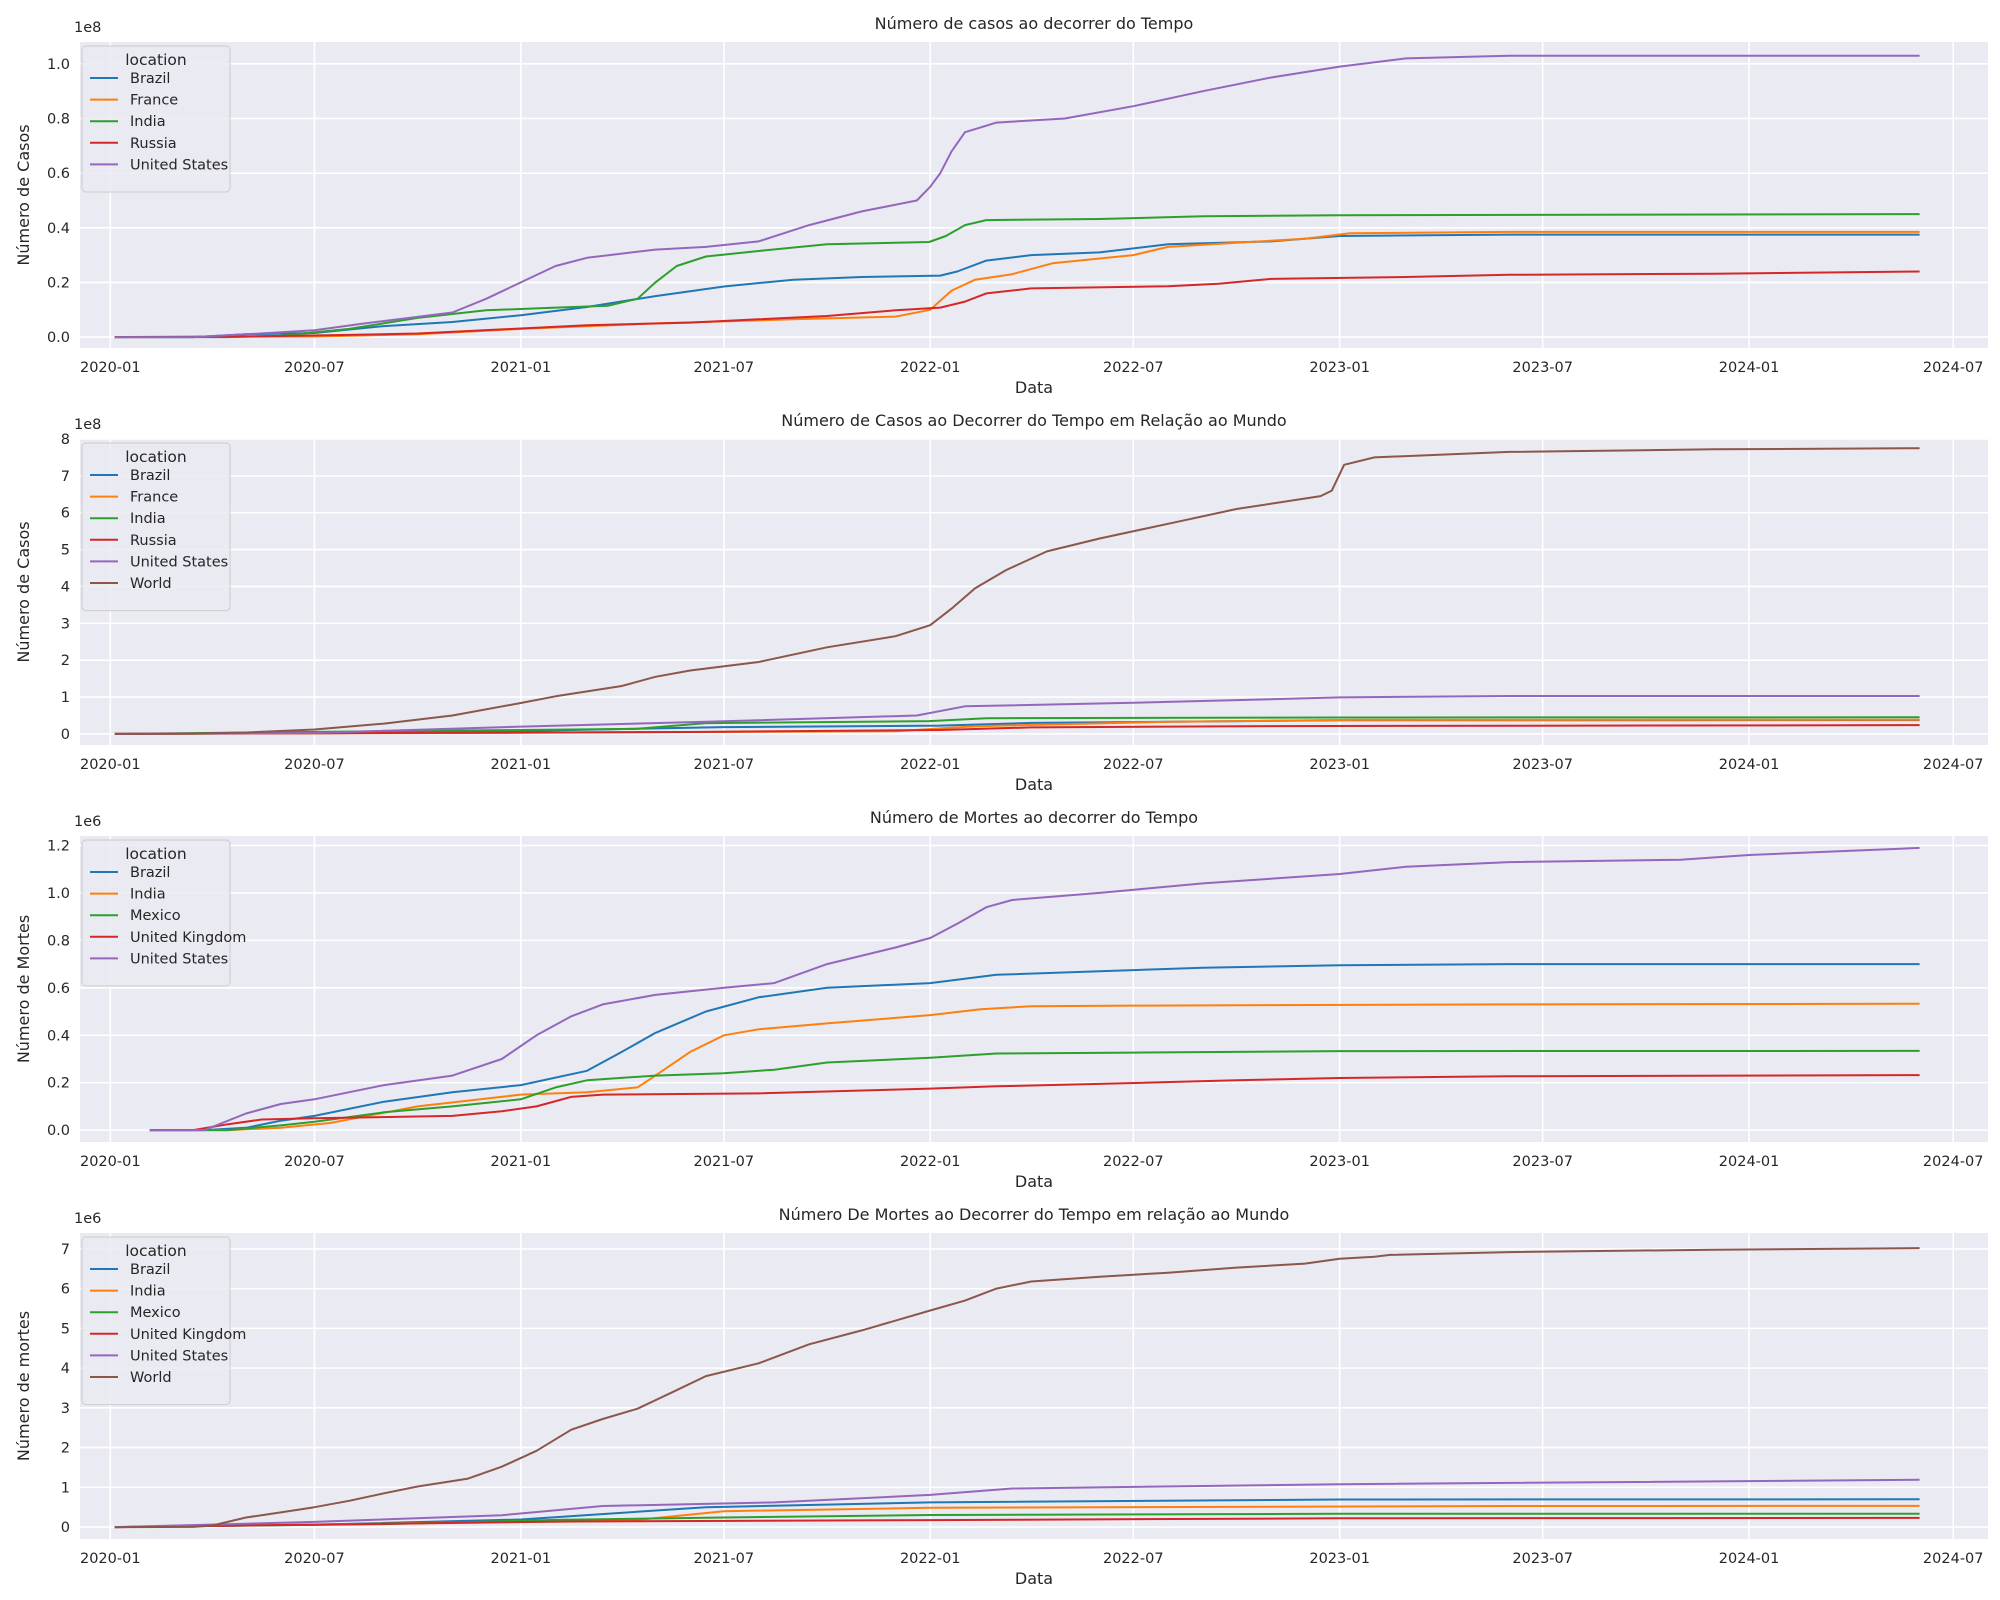 The width and height of the screenshot is (2000, 1600). What do you see at coordinates (58, 283) in the screenshot?
I see `y-tick-label: 0.2` at bounding box center [58, 283].